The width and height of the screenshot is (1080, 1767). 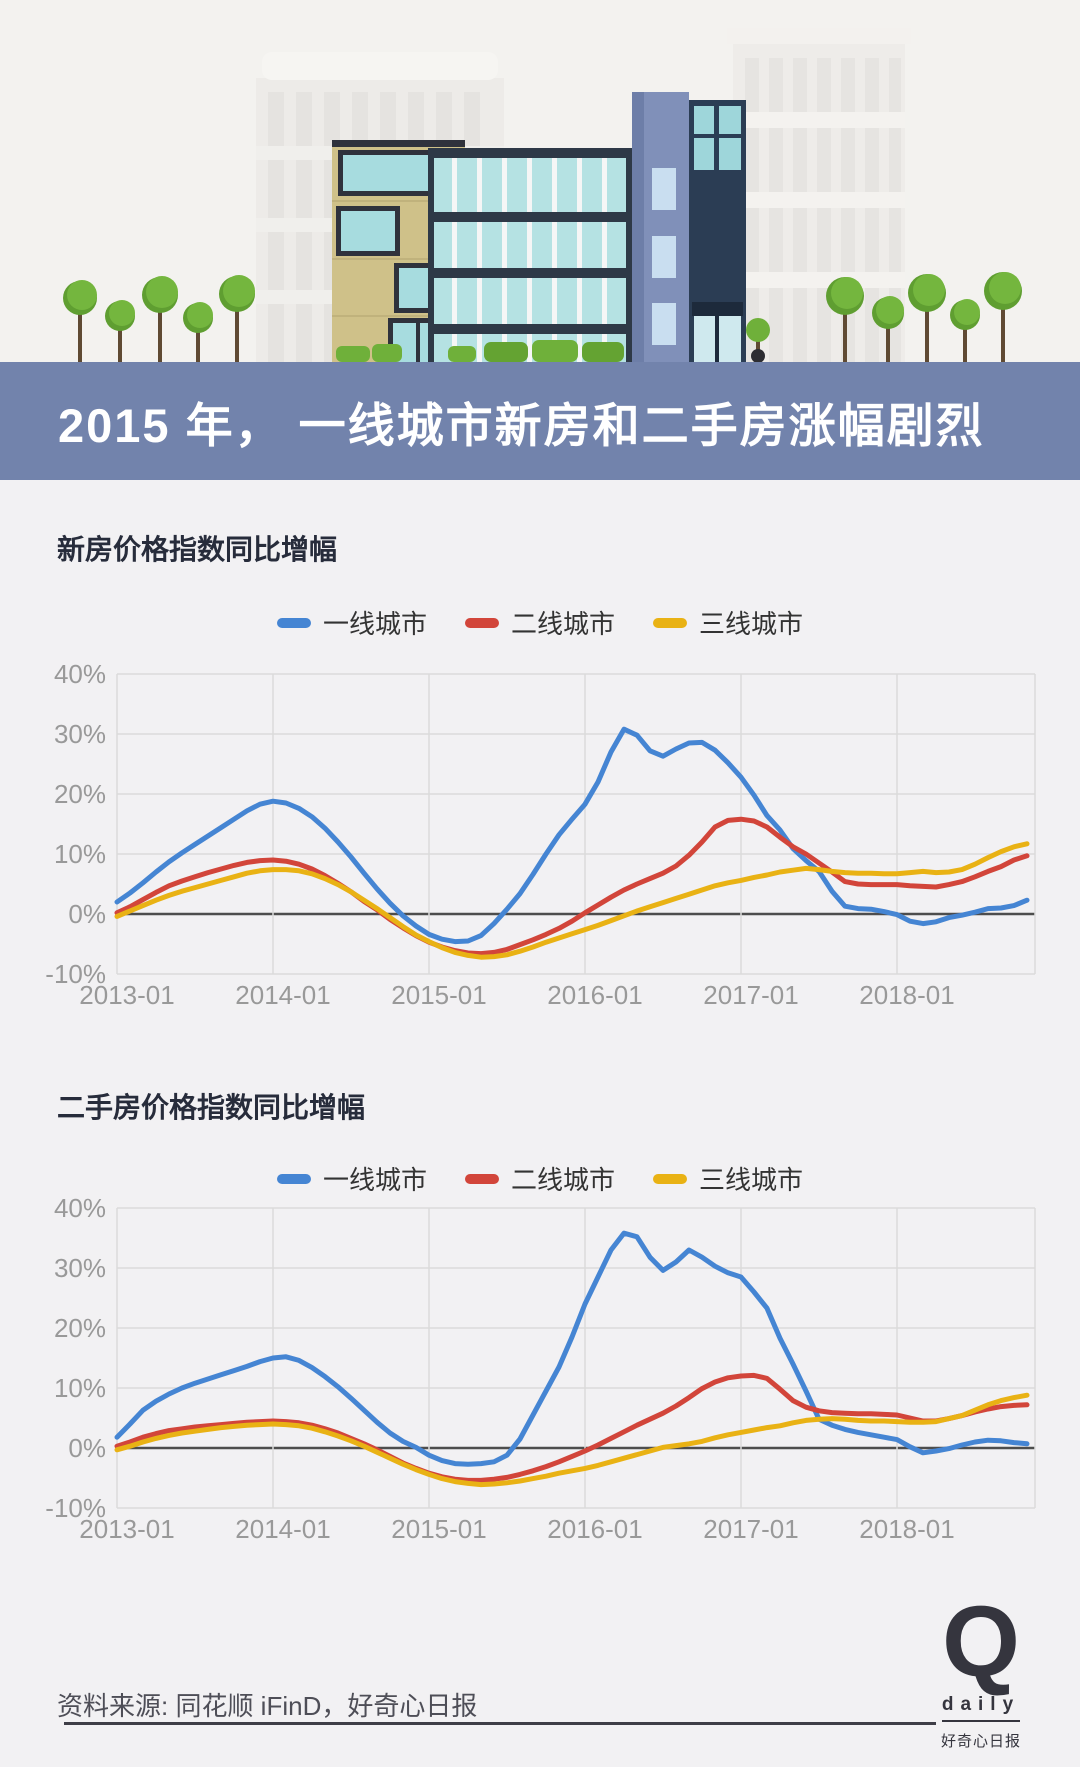 What do you see at coordinates (981, 1642) in the screenshot?
I see `qdaily-logo-q: Q` at bounding box center [981, 1642].